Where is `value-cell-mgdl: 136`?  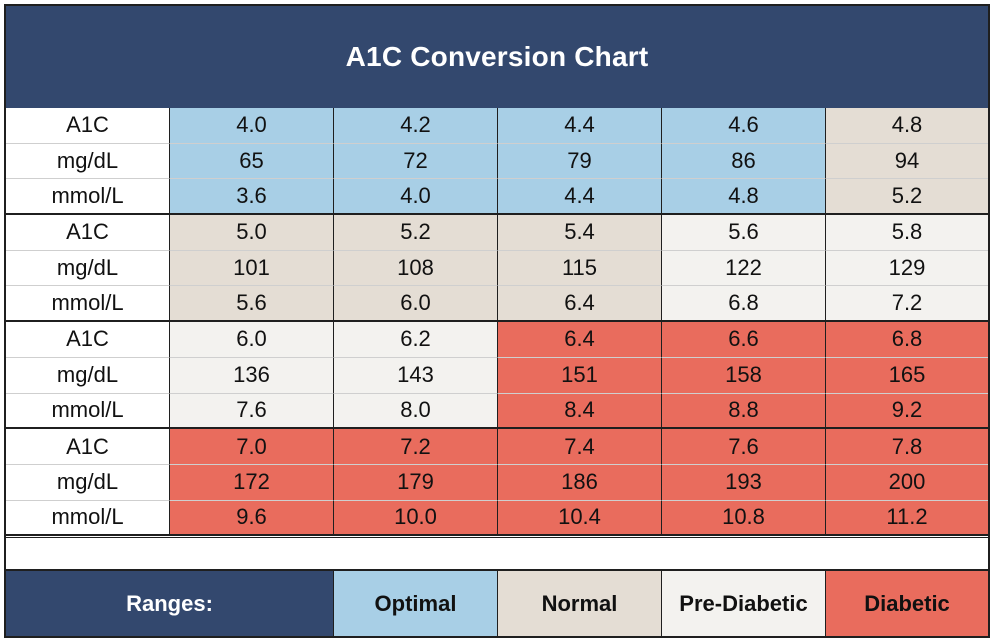
value-cell-mgdl: 136 is located at coordinates (252, 375).